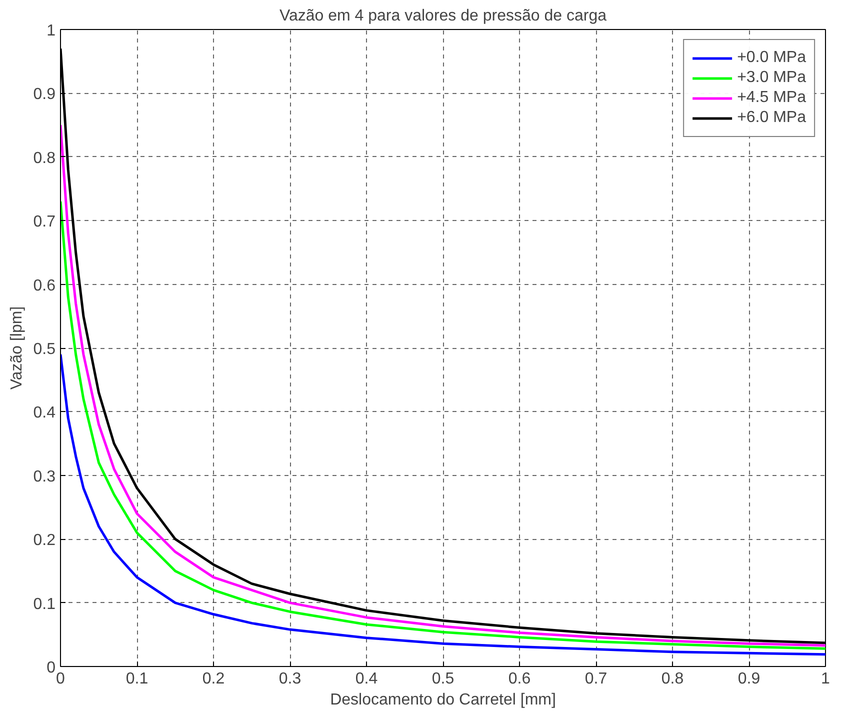 Image resolution: width=845 pixels, height=711 pixels. I want to click on y-tick-label: 0.2, so click(44, 541).